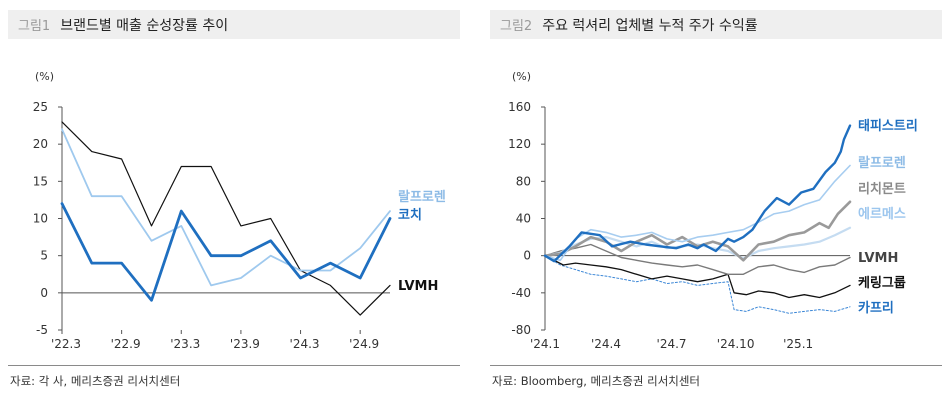 The image size is (951, 401). I want to click on chart-2-series-4-line, so click(697, 259).